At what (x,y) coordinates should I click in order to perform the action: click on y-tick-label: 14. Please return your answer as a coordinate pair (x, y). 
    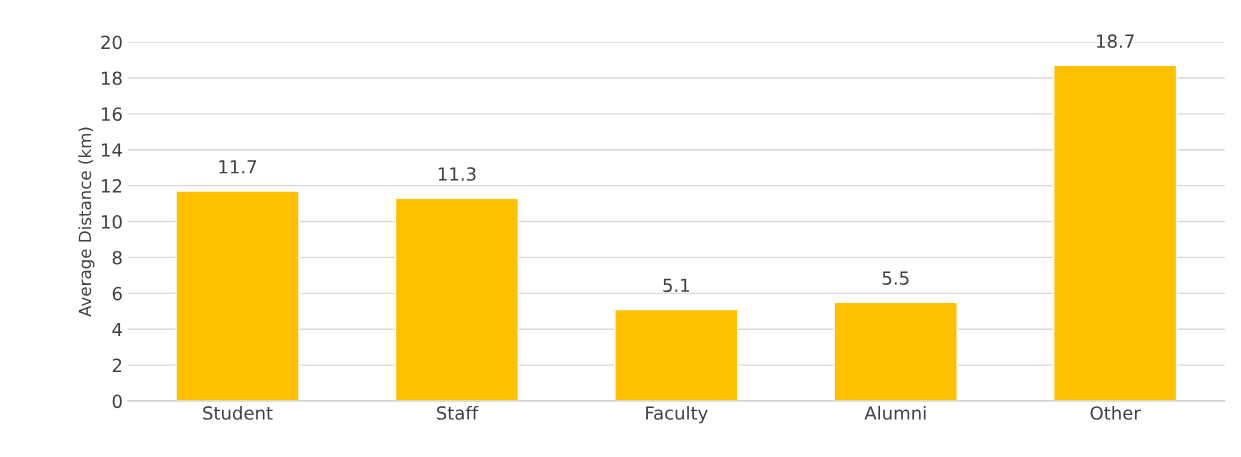
    Looking at the image, I should click on (111, 150).